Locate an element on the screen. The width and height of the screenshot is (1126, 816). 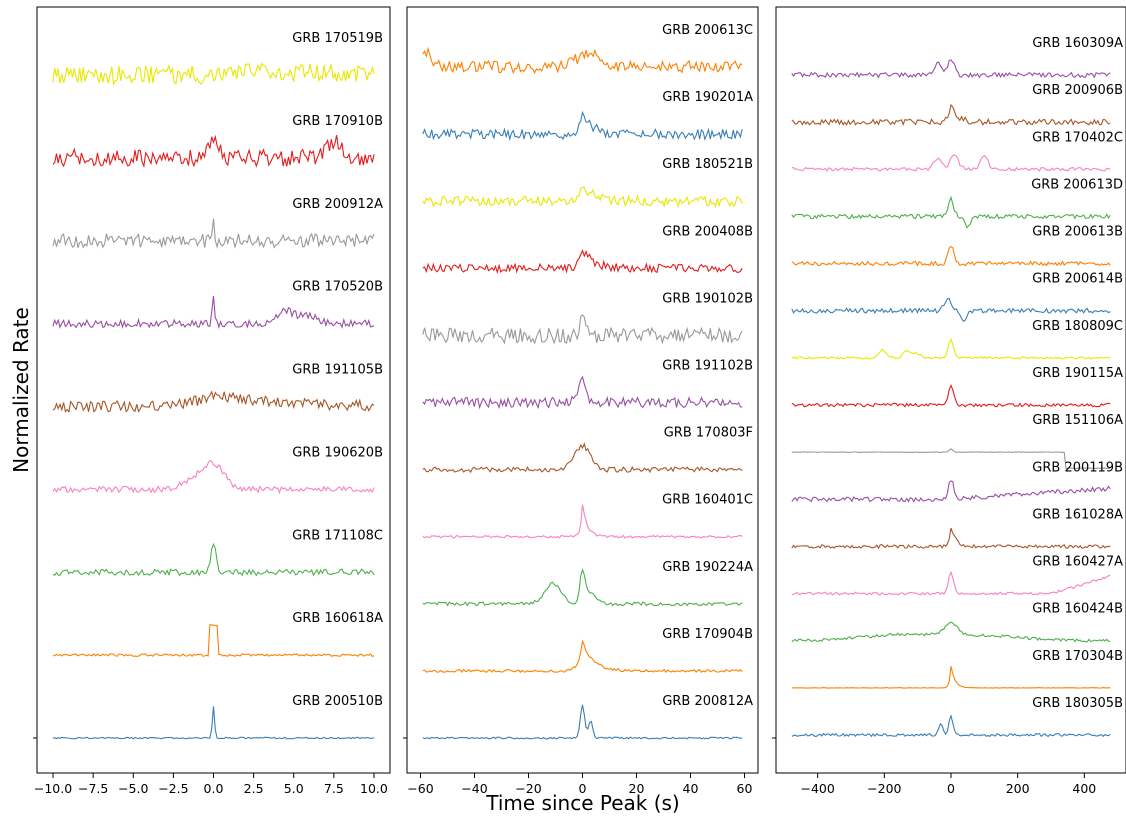
series-label: GRB 160618A is located at coordinates (337, 618).